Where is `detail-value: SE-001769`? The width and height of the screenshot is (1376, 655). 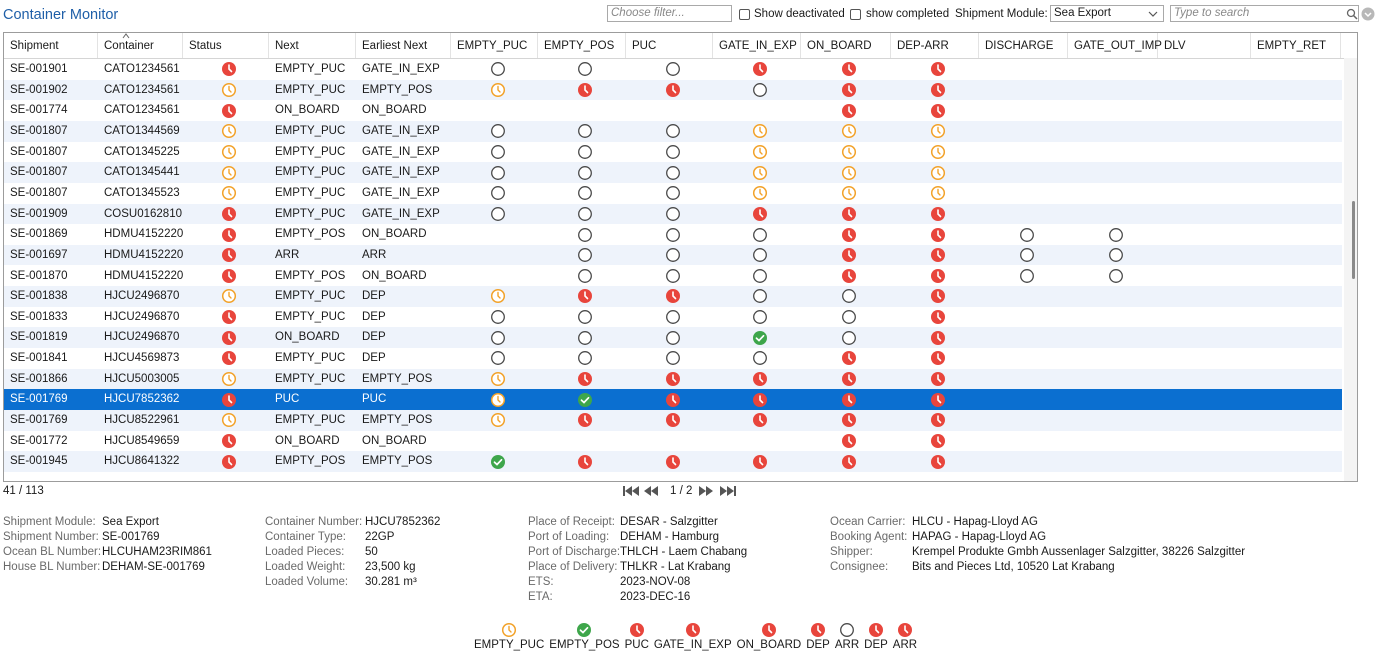 detail-value: SE-001769 is located at coordinates (131, 537).